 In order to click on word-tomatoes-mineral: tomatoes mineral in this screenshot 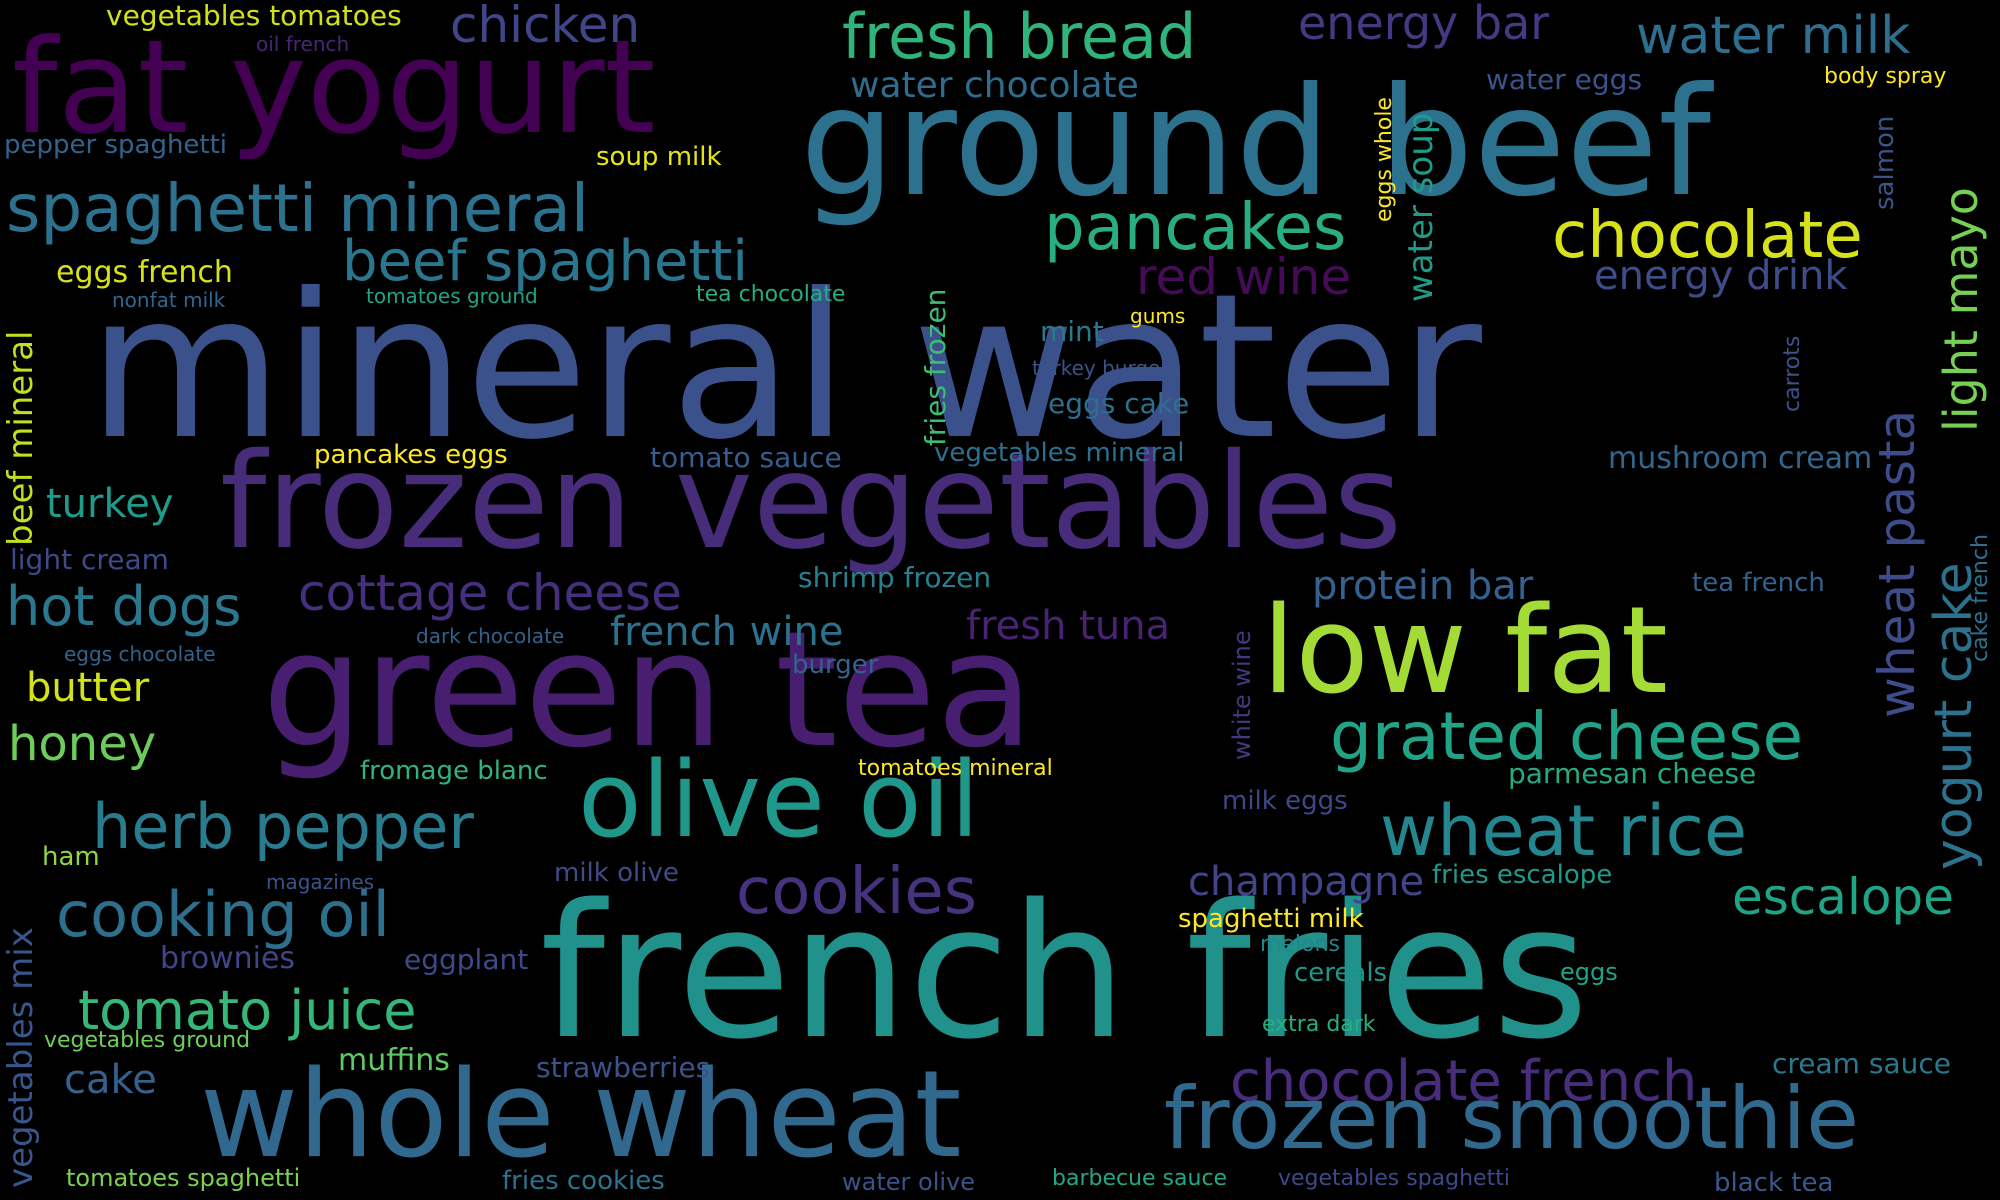, I will do `click(955, 768)`.